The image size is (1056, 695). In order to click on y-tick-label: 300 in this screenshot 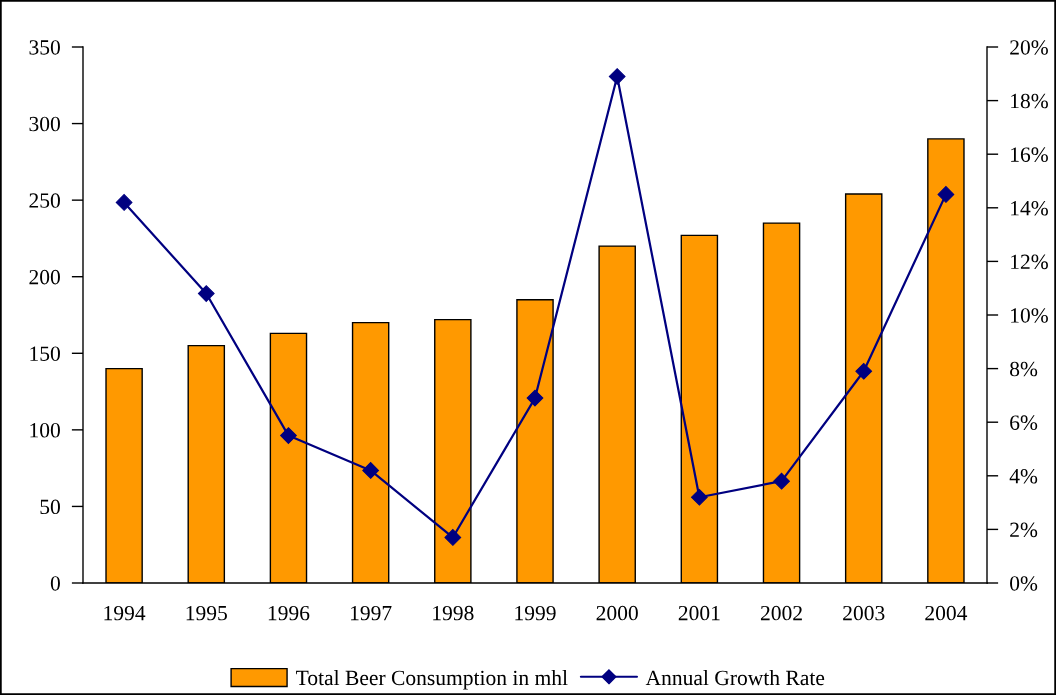, I will do `click(44, 124)`.